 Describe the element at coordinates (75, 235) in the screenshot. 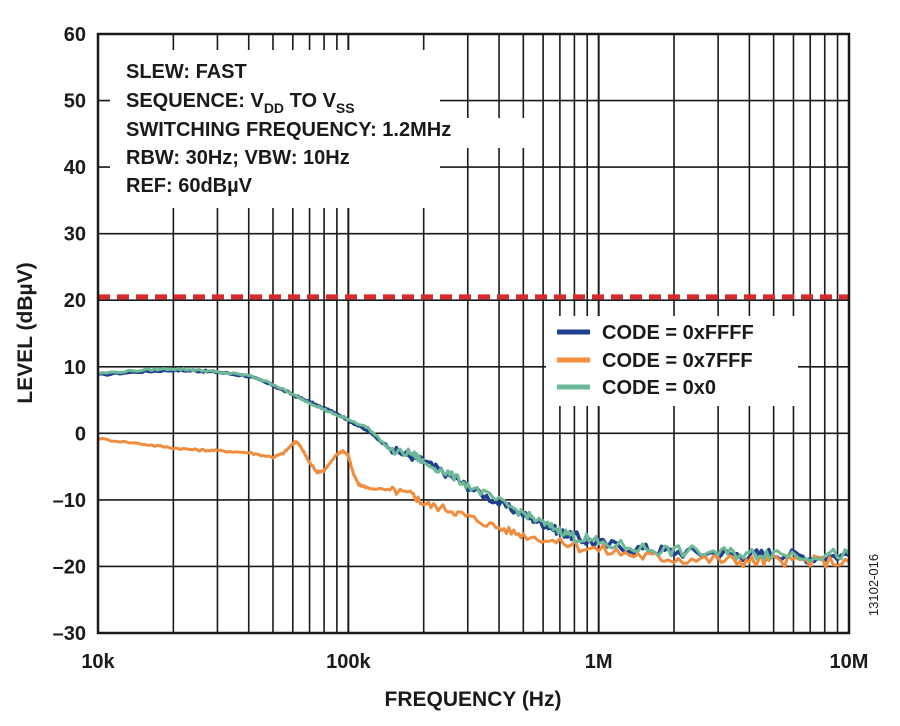

I see `y-tick-label: 30` at that location.